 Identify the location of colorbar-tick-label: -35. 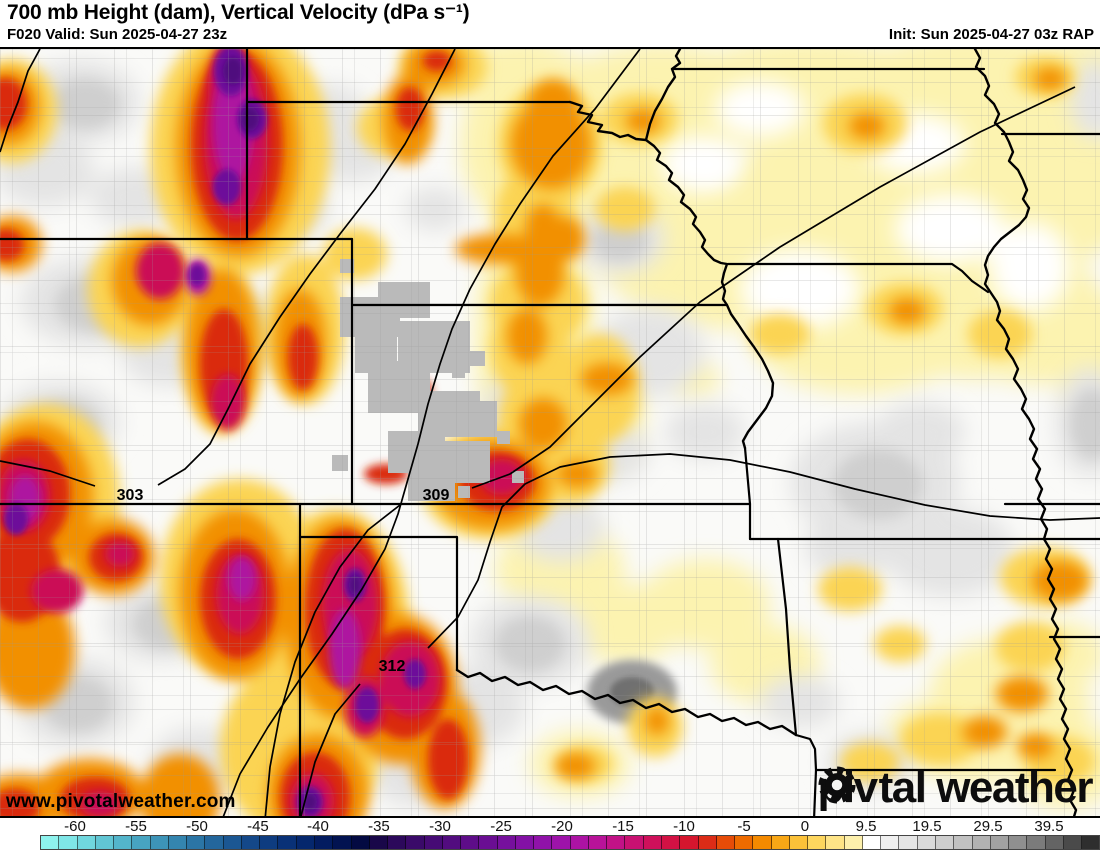
(379, 826).